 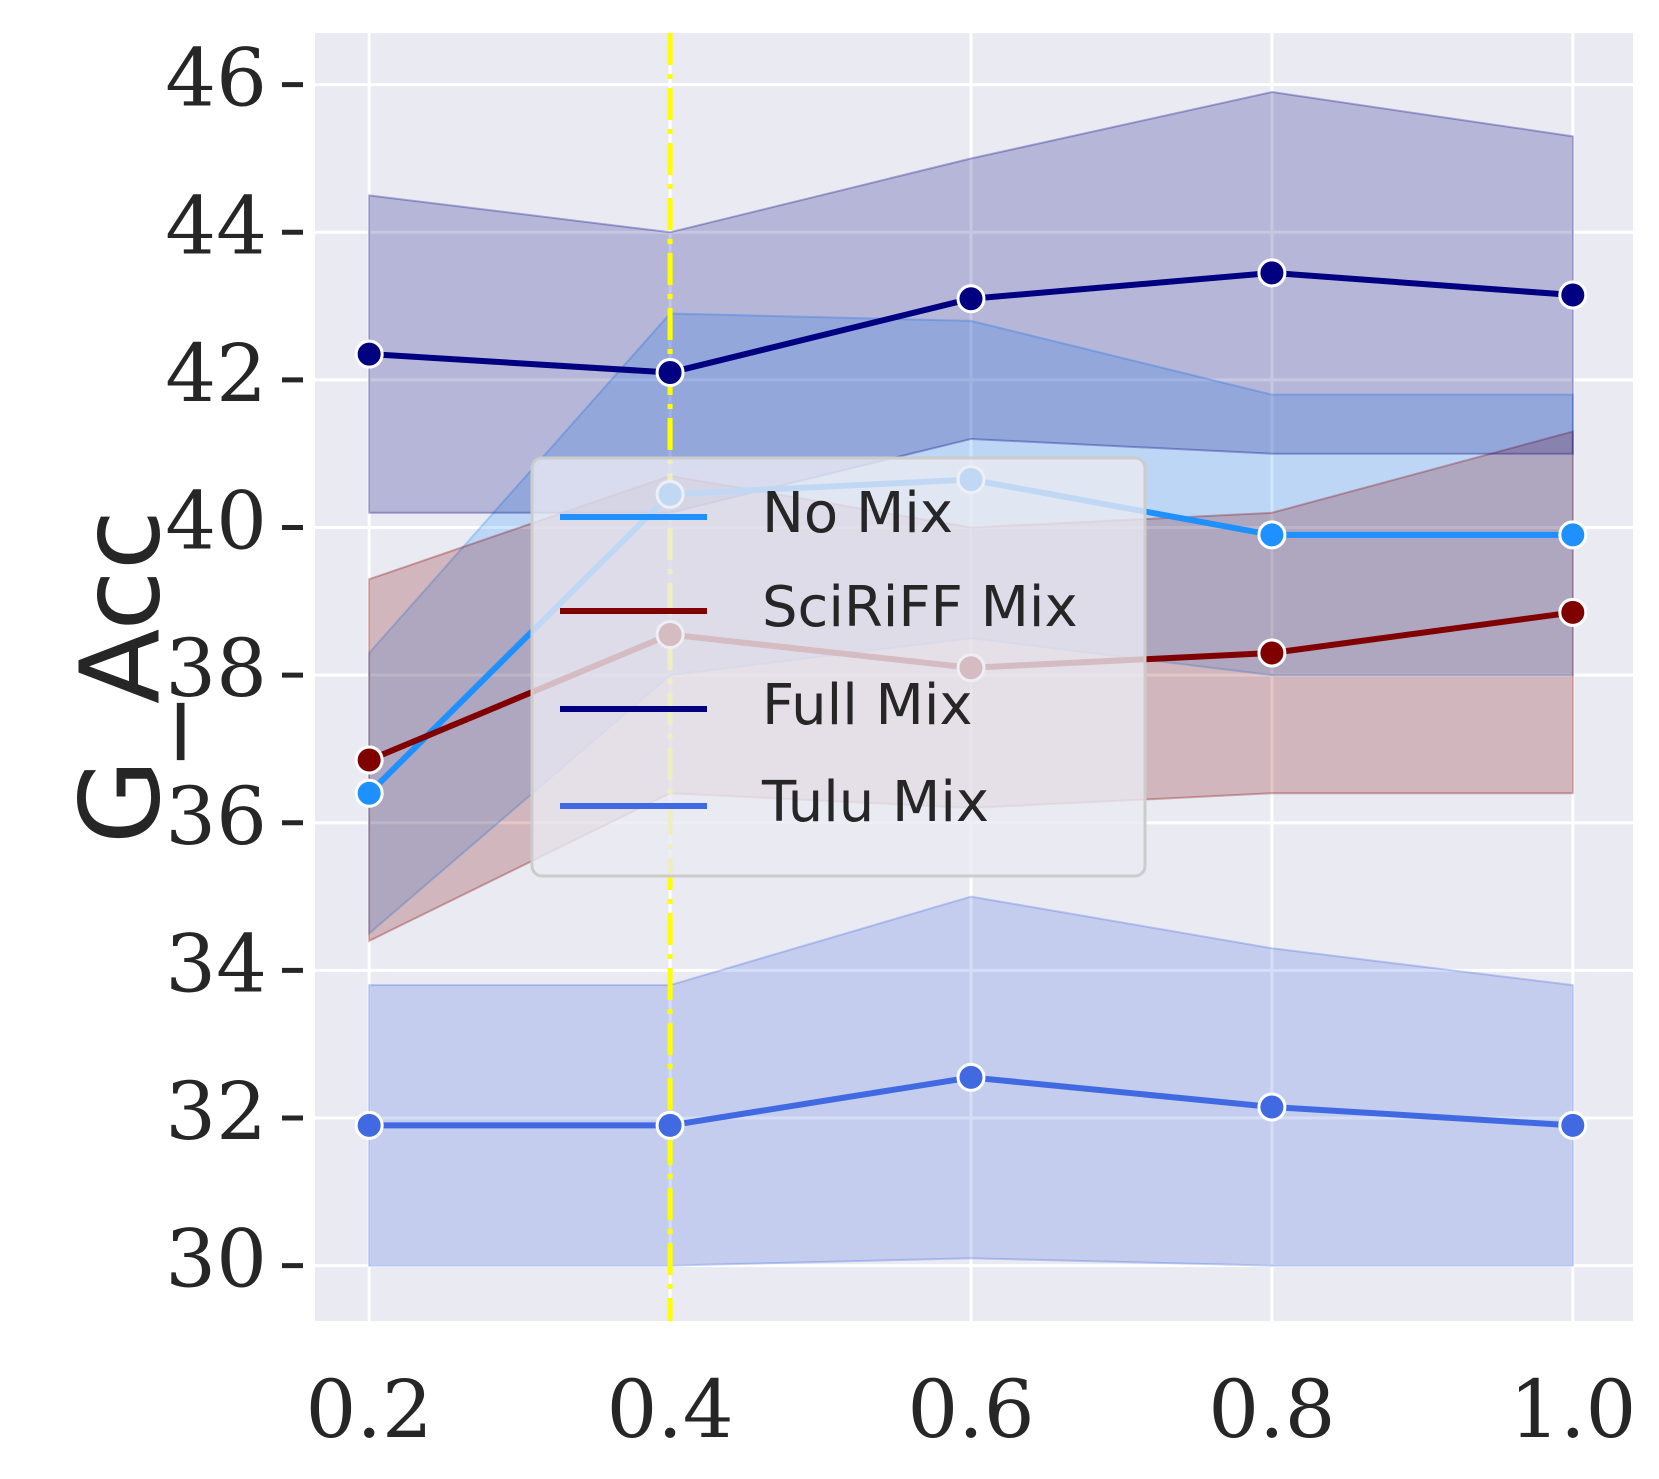 What do you see at coordinates (120, 677) in the screenshot?
I see `y-axis-label: G_Acc` at bounding box center [120, 677].